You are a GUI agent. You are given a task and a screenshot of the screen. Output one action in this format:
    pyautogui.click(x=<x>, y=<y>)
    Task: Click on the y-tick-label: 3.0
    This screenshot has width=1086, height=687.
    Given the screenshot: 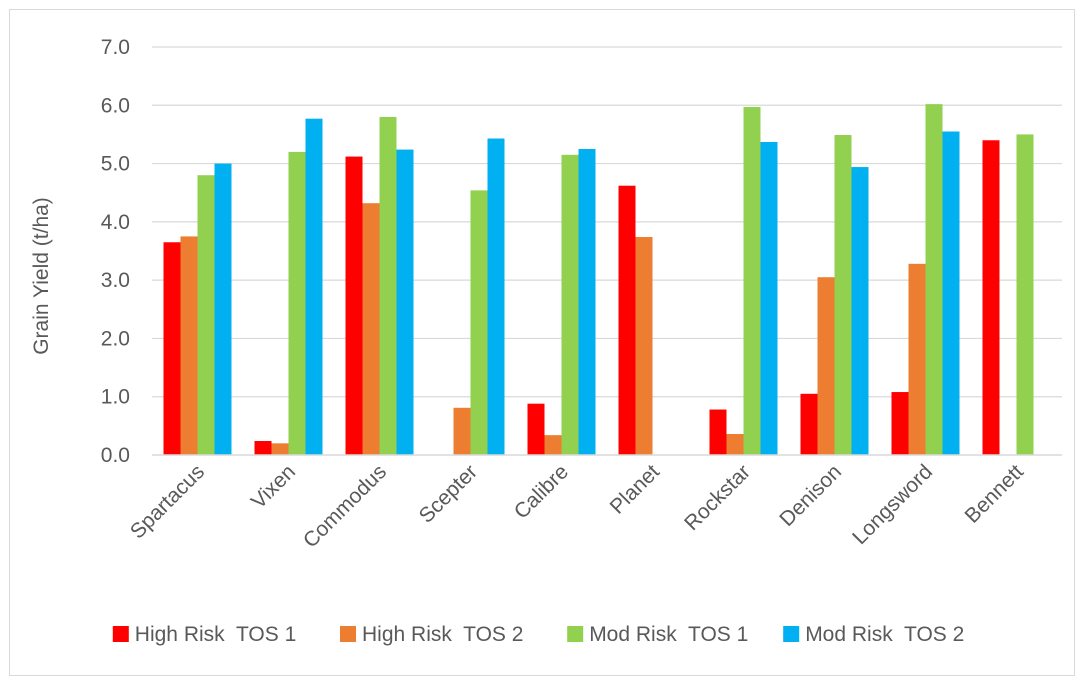 What is the action you would take?
    pyautogui.click(x=115, y=280)
    